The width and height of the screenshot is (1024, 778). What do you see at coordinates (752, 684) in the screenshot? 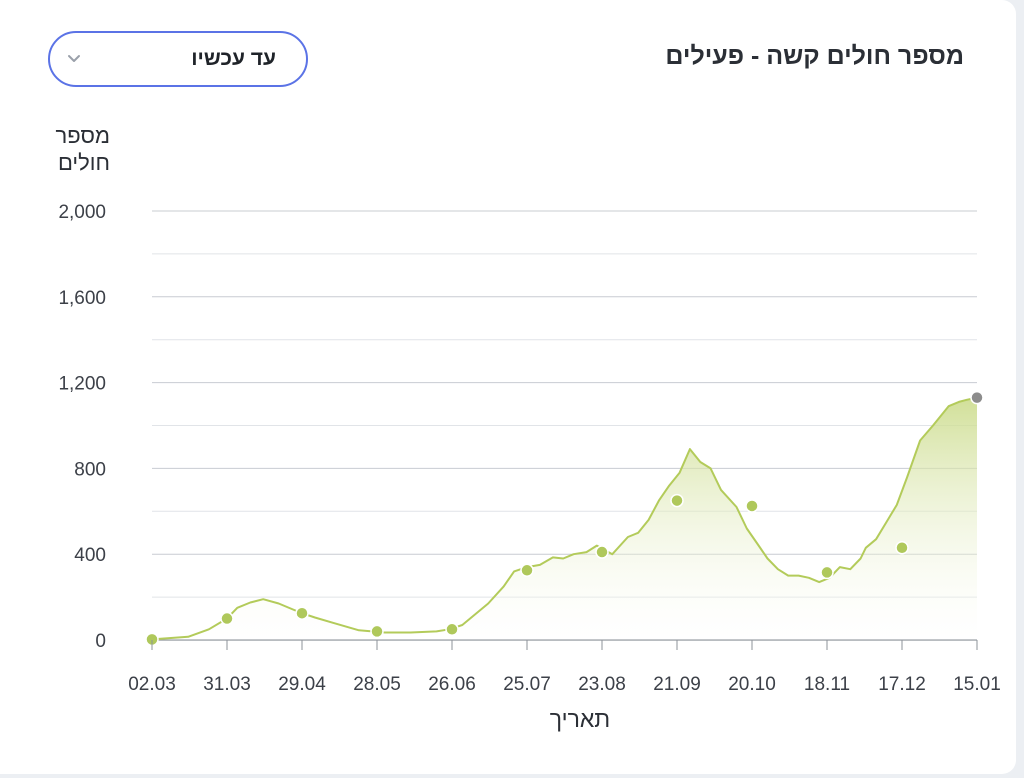
I see `x-tick-label: 20.10` at bounding box center [752, 684].